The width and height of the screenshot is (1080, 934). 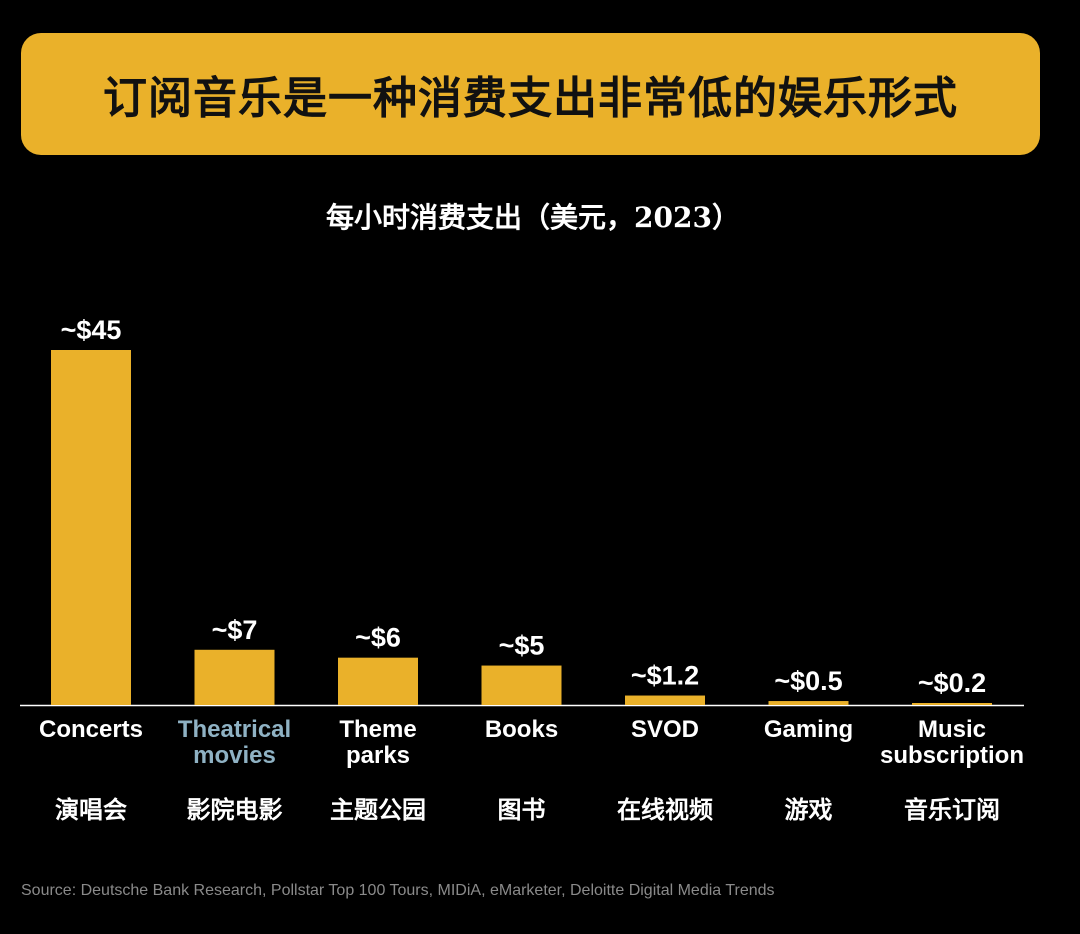 I want to click on category-label-6-line-1: subscription, so click(x=952, y=755).